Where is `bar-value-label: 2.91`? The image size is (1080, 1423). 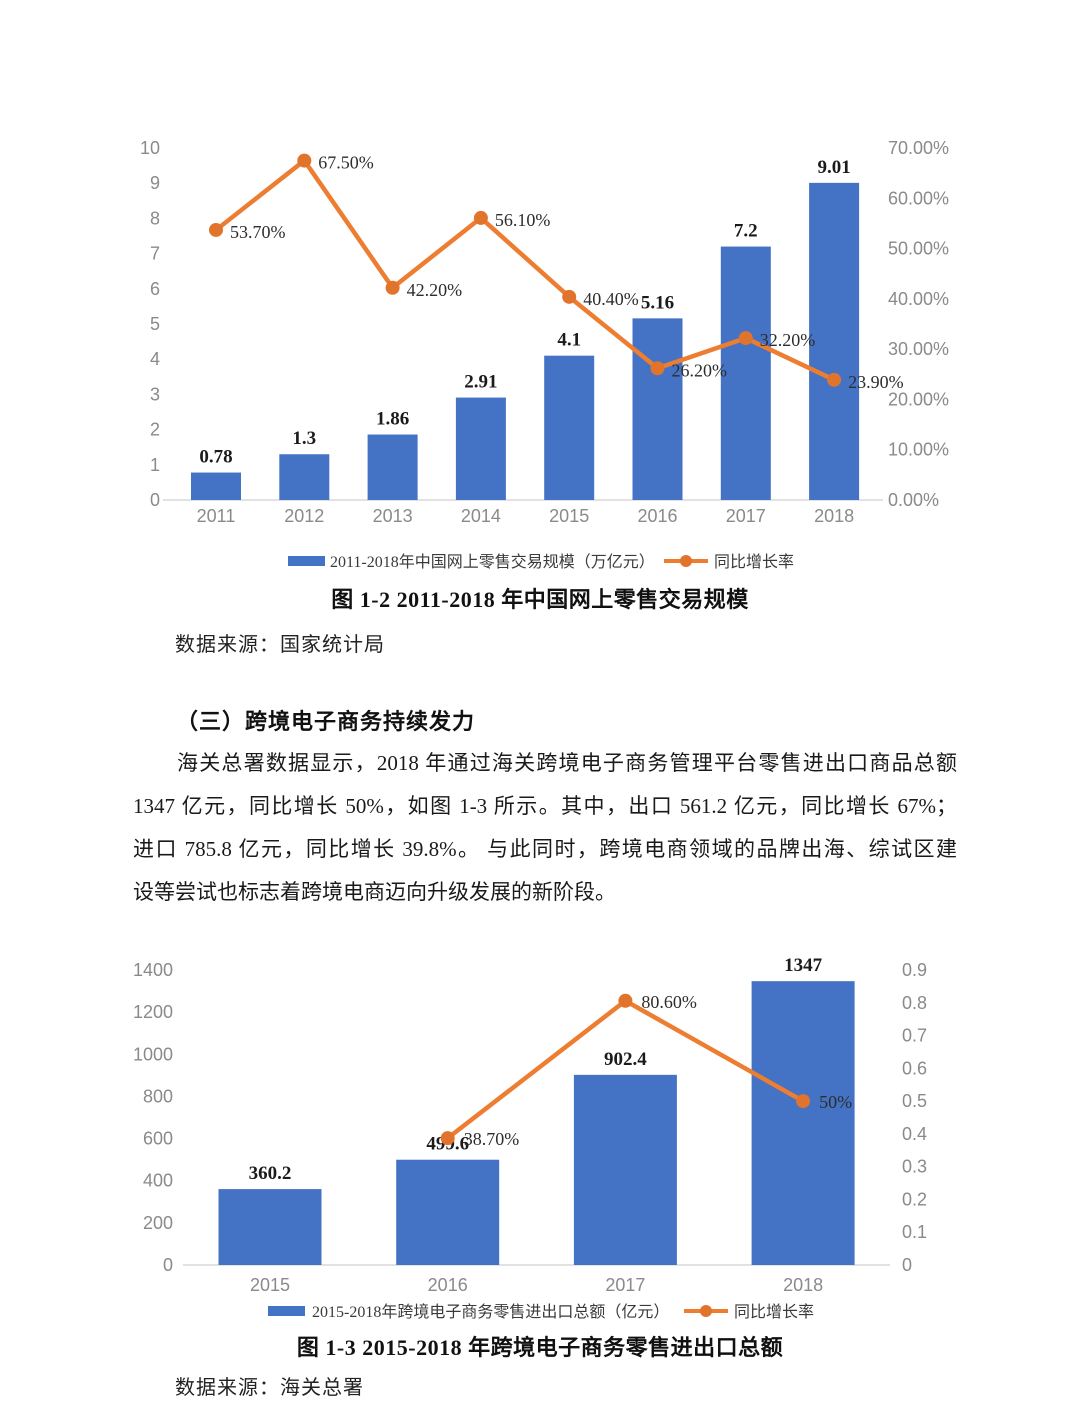 bar-value-label: 2.91 is located at coordinates (480, 382).